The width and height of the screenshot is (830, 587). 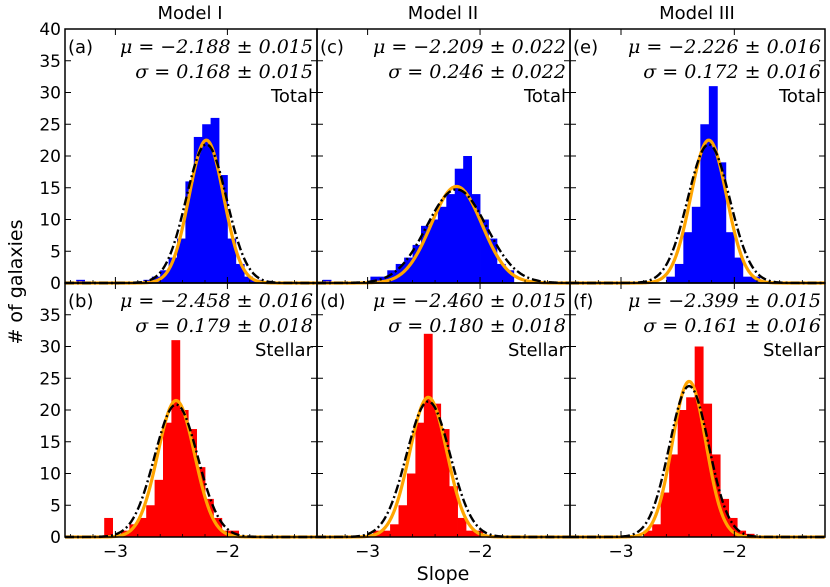 I want to click on y-tick-label: 10, so click(x=50, y=475).